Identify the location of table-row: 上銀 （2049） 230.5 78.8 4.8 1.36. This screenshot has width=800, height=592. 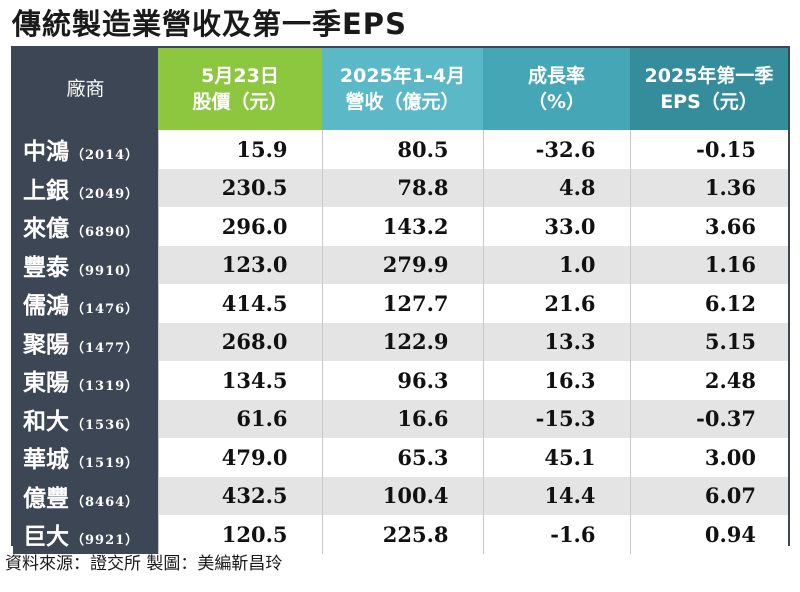
(400, 187).